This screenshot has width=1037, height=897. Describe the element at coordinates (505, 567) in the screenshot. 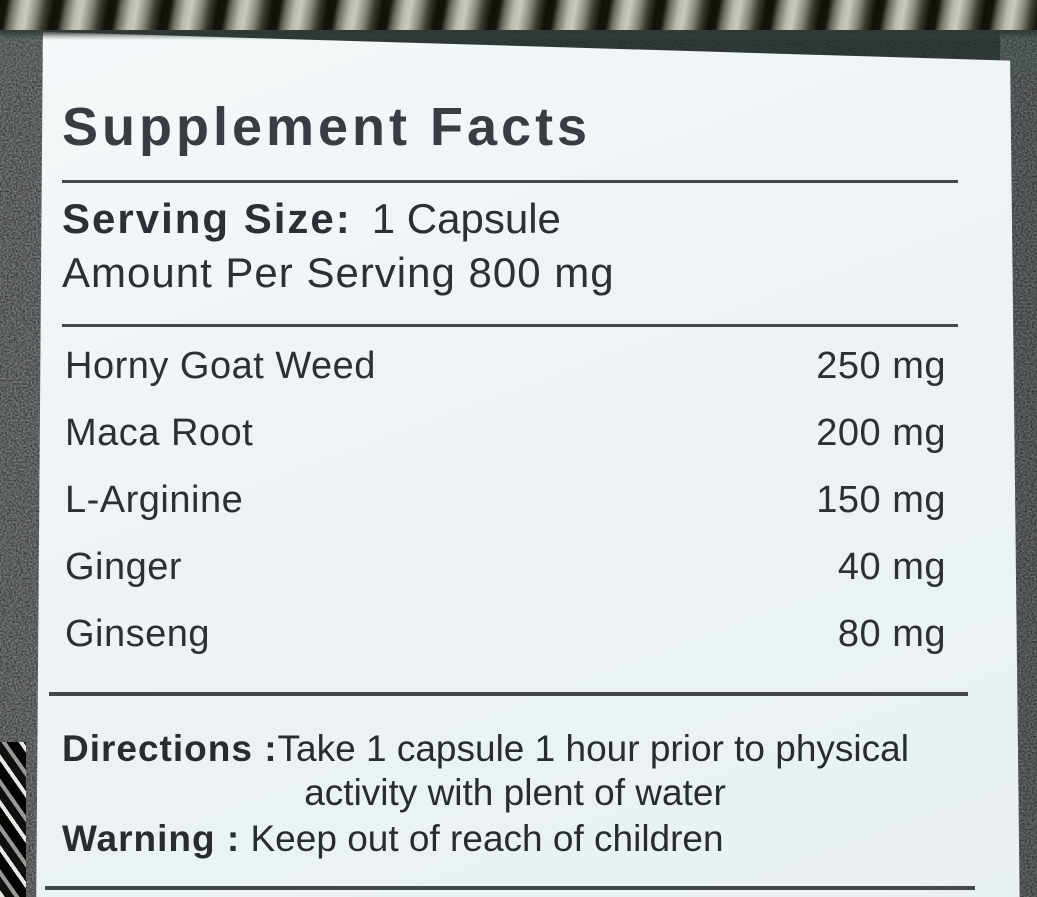

I see `ingredient-row: Ginger 40 mg` at that location.